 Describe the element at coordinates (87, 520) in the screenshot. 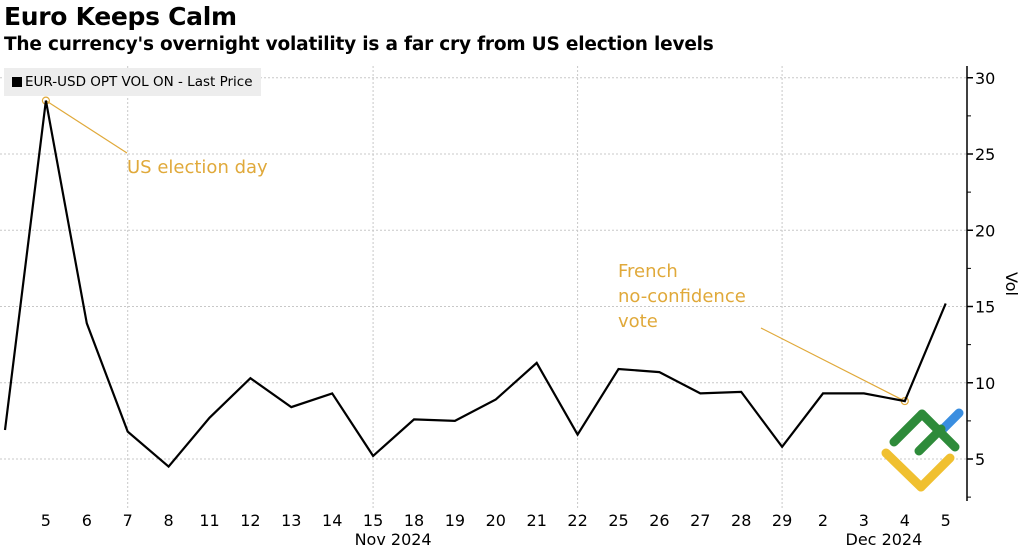

I see `x-tick-label: 6` at that location.